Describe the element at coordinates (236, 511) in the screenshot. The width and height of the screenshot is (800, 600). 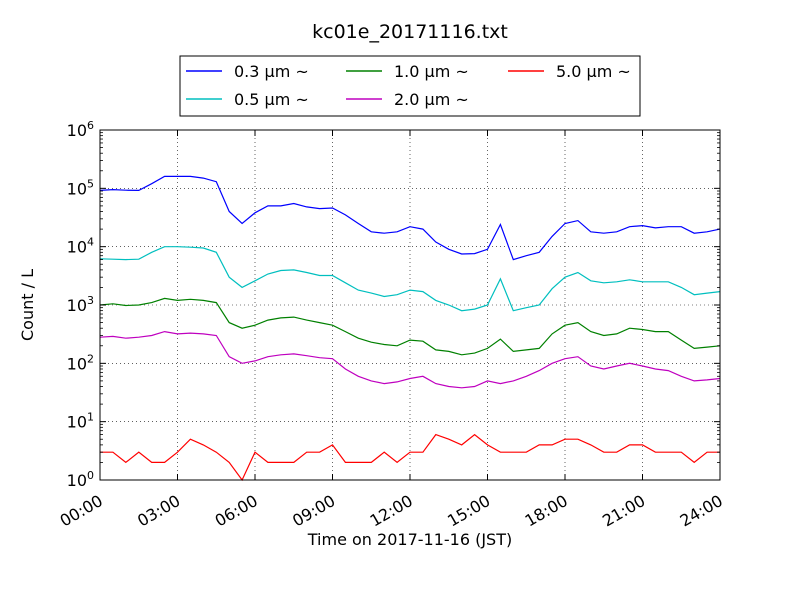
I see `x-tick-label: 06:00` at that location.